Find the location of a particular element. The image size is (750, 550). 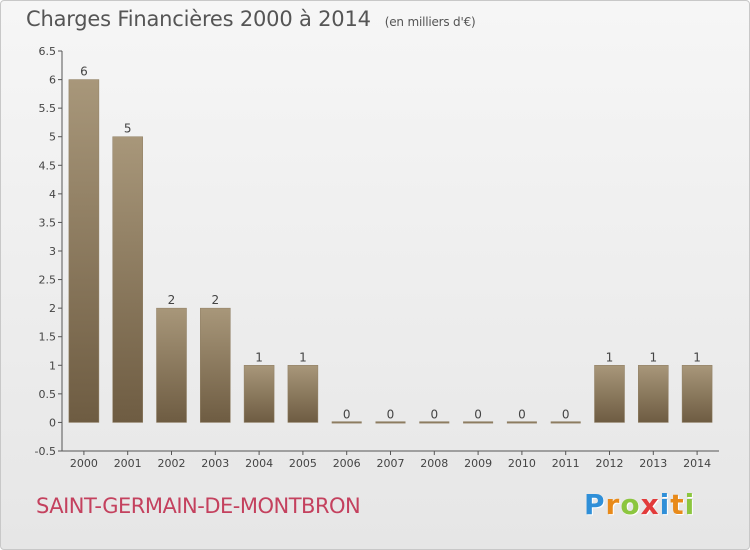

logo-letter: t is located at coordinates (677, 504).